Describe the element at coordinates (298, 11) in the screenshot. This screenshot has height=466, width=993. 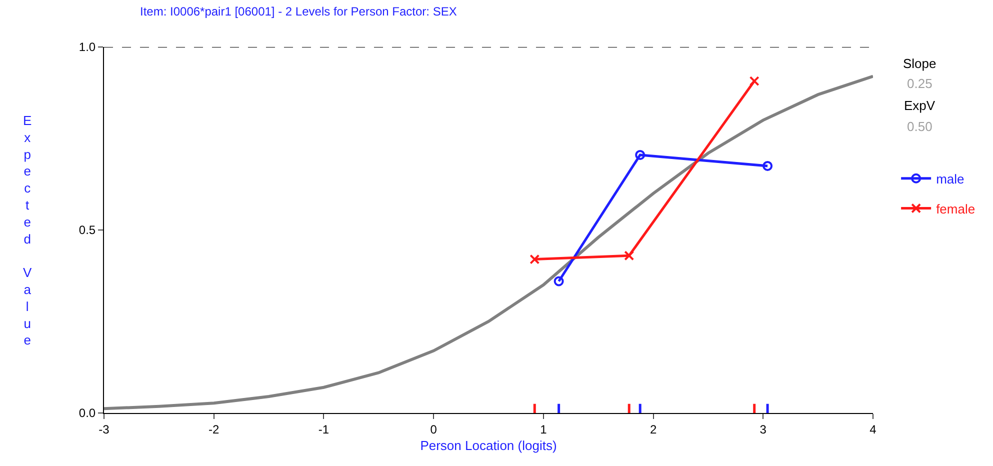
I see `chart-title: Item: I0006*pair1 [06001] - 2 Levels for Person Factor: SEX` at that location.